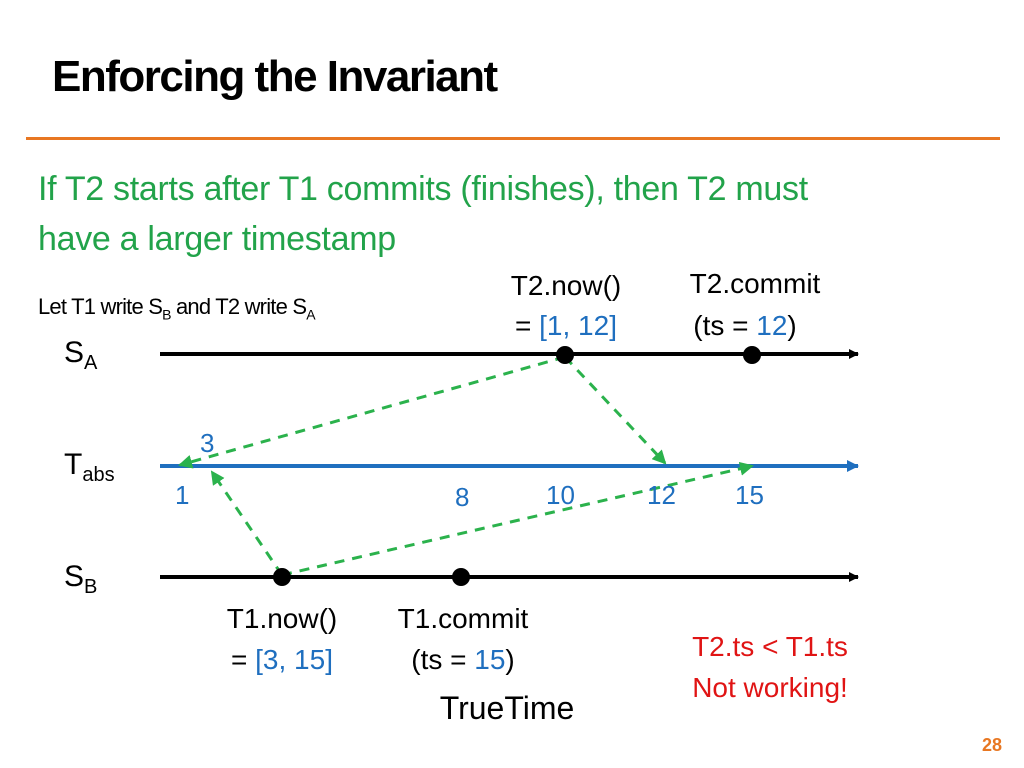 This screenshot has width=1024, height=768. I want to click on t1-now-interval: = [3, 15], so click(282, 659).